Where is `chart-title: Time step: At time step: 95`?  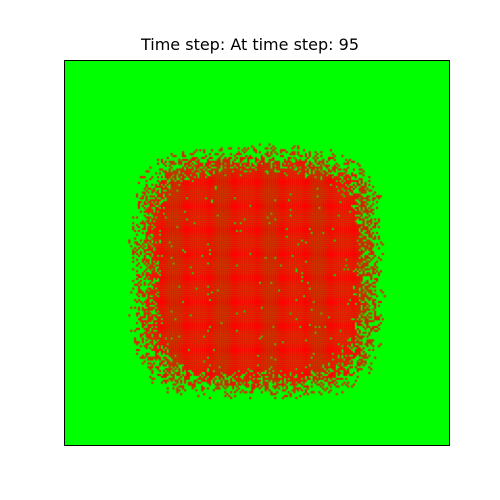
chart-title: Time step: At time step: 95 is located at coordinates (250, 44).